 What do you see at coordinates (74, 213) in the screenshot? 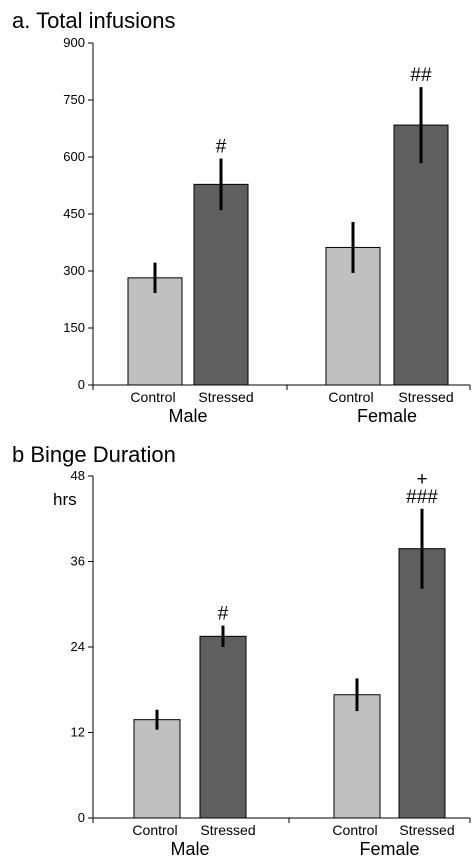
I see `y-tick-label: 450` at bounding box center [74, 213].